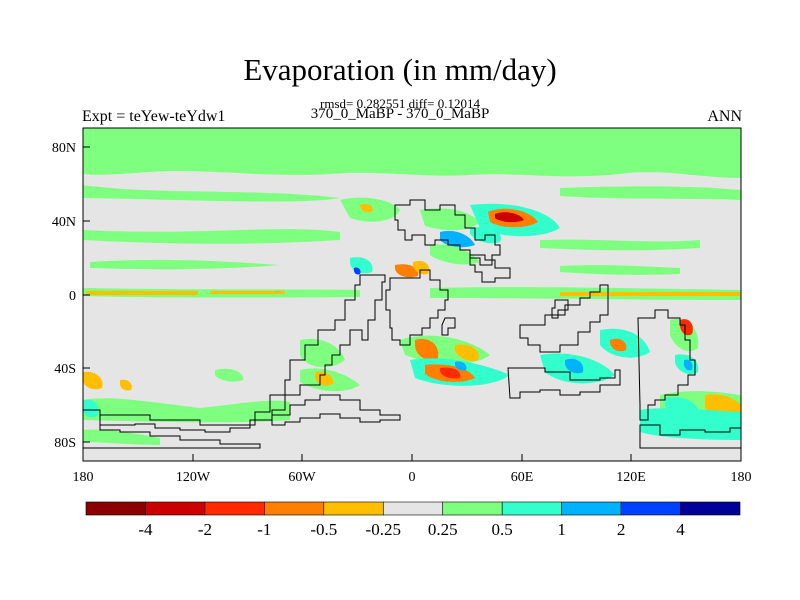 The width and height of the screenshot is (800, 600). What do you see at coordinates (64, 148) in the screenshot?
I see `y-tick-80n: 80N` at bounding box center [64, 148].